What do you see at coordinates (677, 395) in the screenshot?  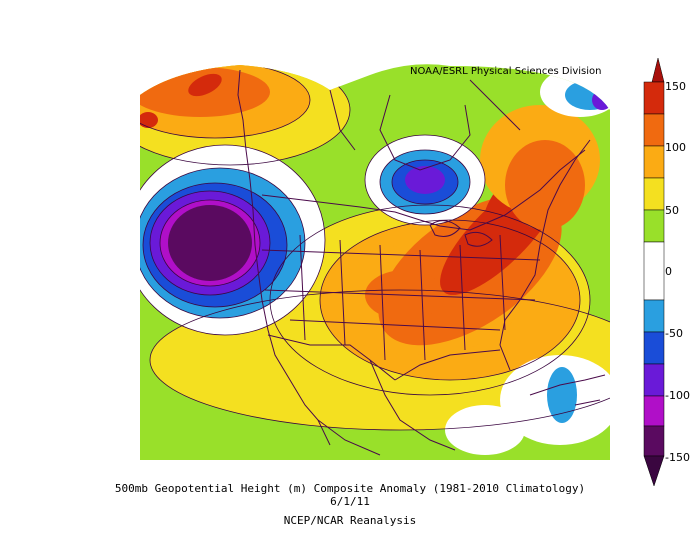 I see `colorbar-label-minus-100: -100` at bounding box center [677, 395].